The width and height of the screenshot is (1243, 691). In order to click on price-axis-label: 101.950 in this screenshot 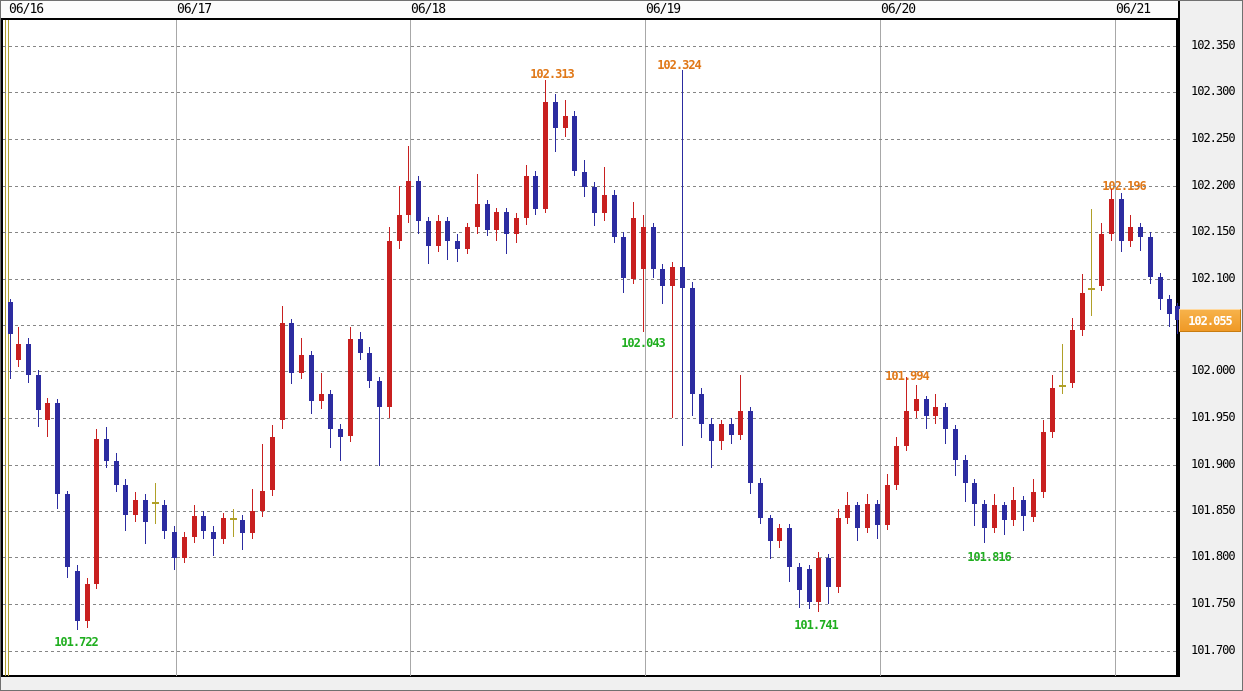, I will do `click(1213, 417)`.